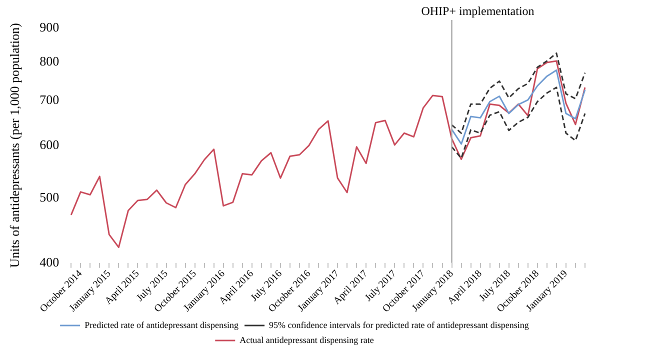 This screenshot has height=355, width=669. What do you see at coordinates (307, 339) in the screenshot?
I see `legend-label: Actual antidepressant dispensing rate` at bounding box center [307, 339].